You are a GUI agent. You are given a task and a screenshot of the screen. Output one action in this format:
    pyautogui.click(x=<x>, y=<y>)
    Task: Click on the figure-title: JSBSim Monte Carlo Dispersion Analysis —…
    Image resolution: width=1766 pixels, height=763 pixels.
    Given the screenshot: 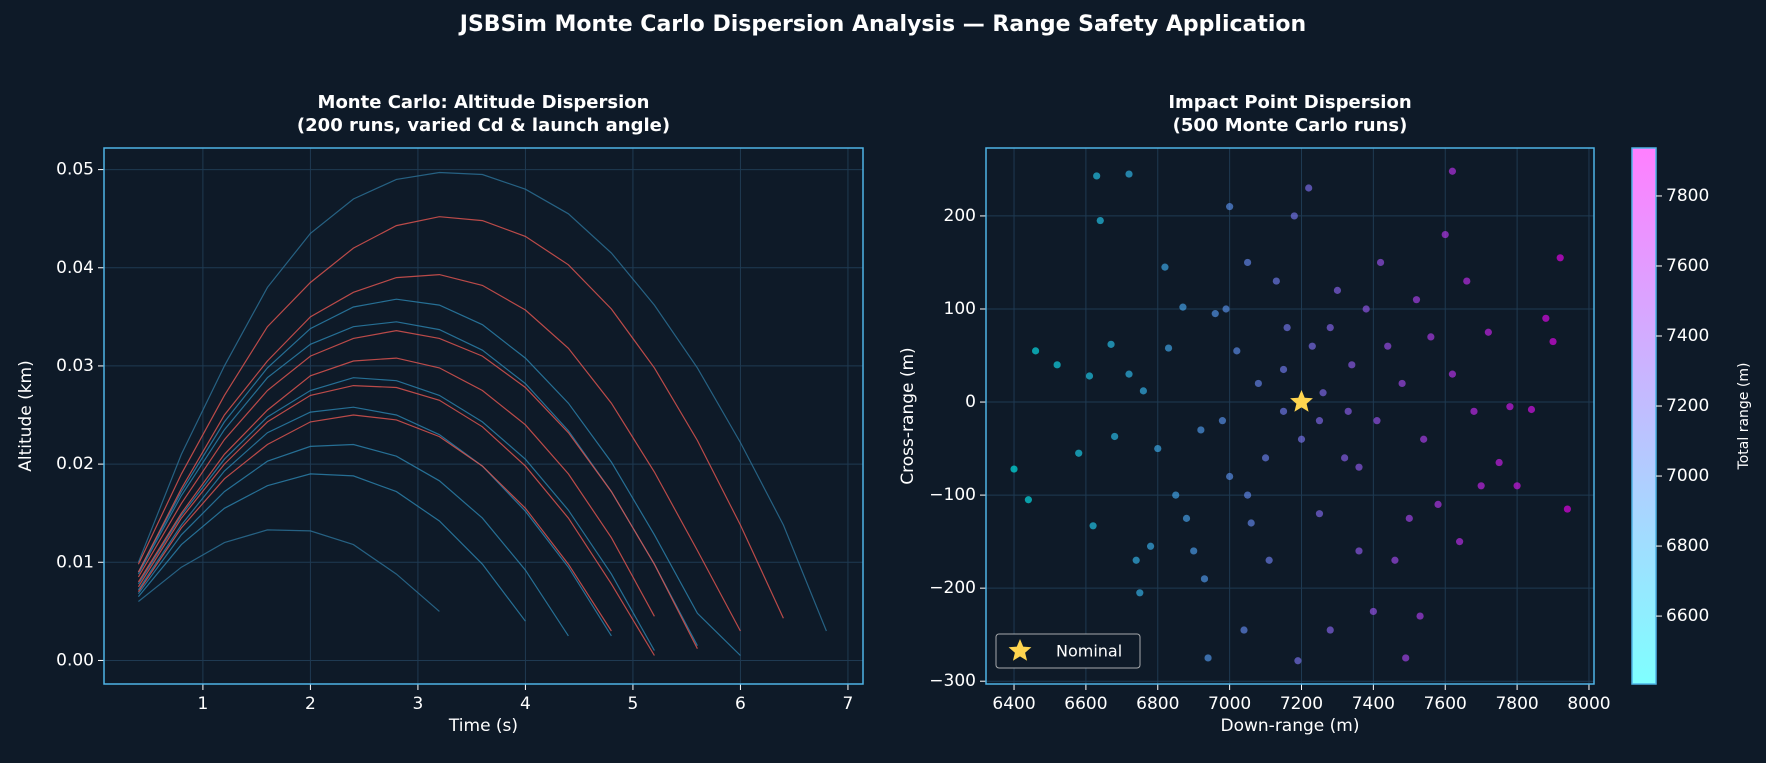 What is the action you would take?
    pyautogui.click(x=882, y=24)
    